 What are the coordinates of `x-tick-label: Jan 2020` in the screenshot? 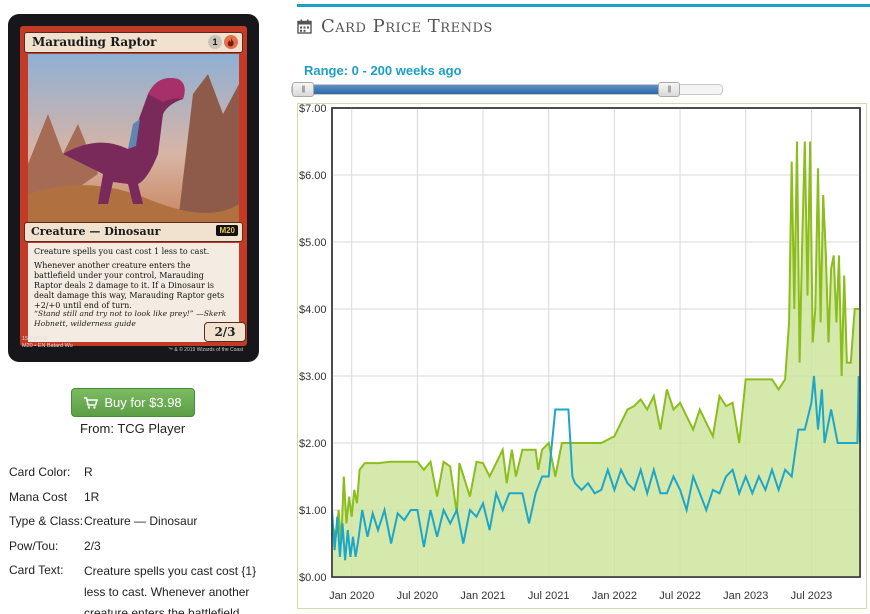 It's located at (351, 596).